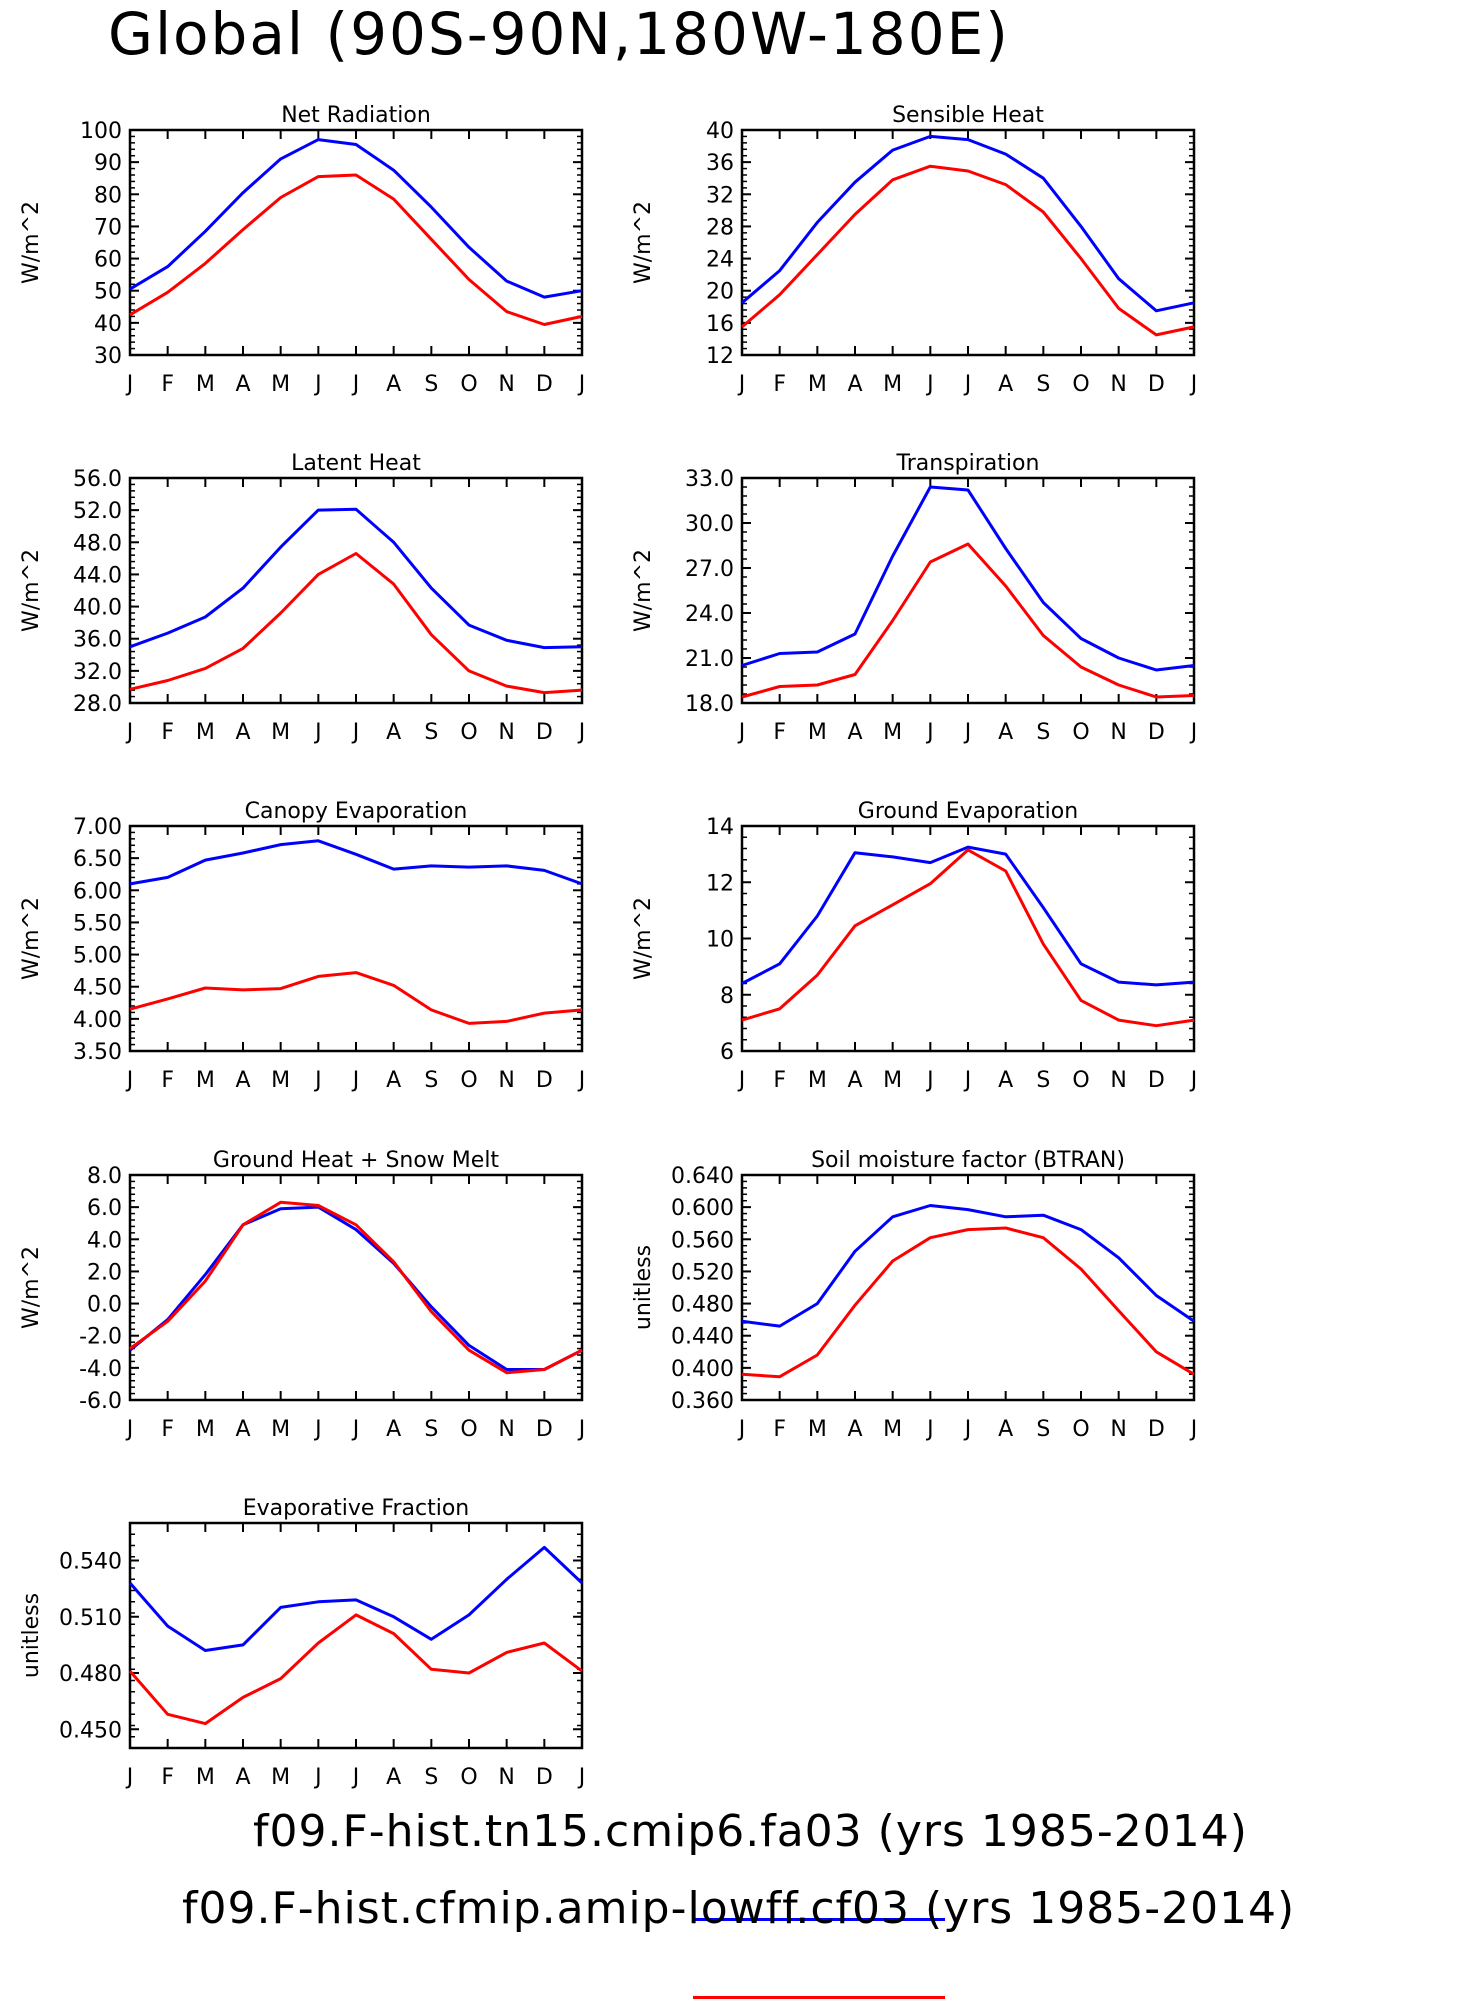  I want to click on y-tick-label: 6.0, so click(104, 1208).